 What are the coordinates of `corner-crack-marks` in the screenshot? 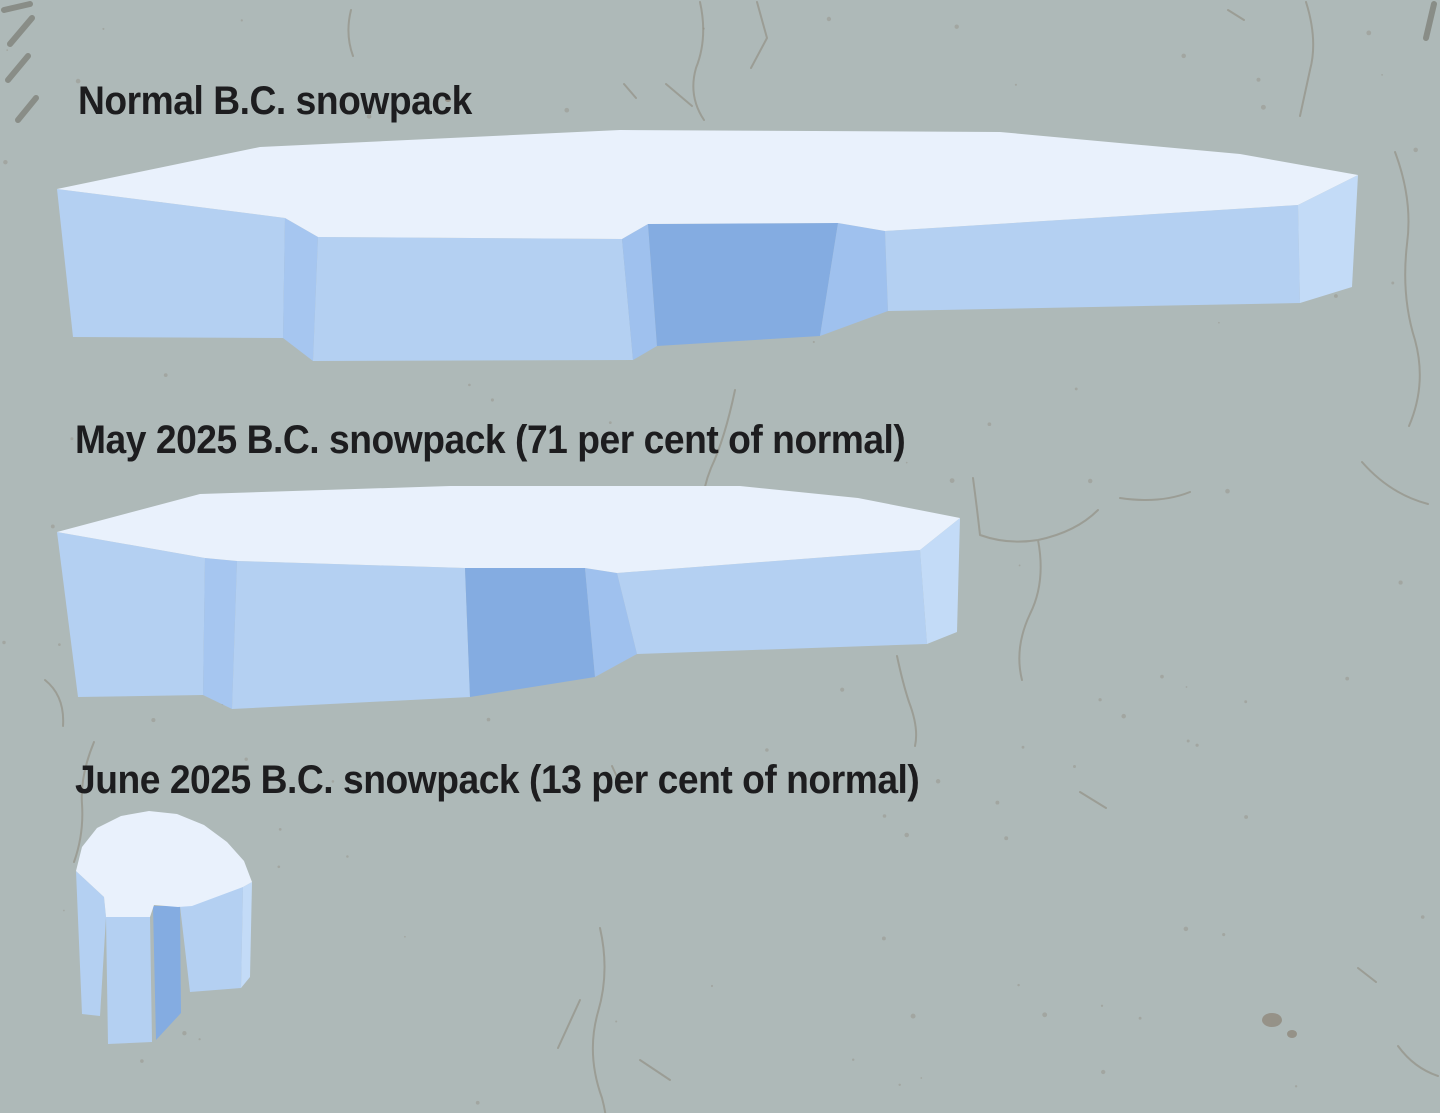 It's located at (719, 62).